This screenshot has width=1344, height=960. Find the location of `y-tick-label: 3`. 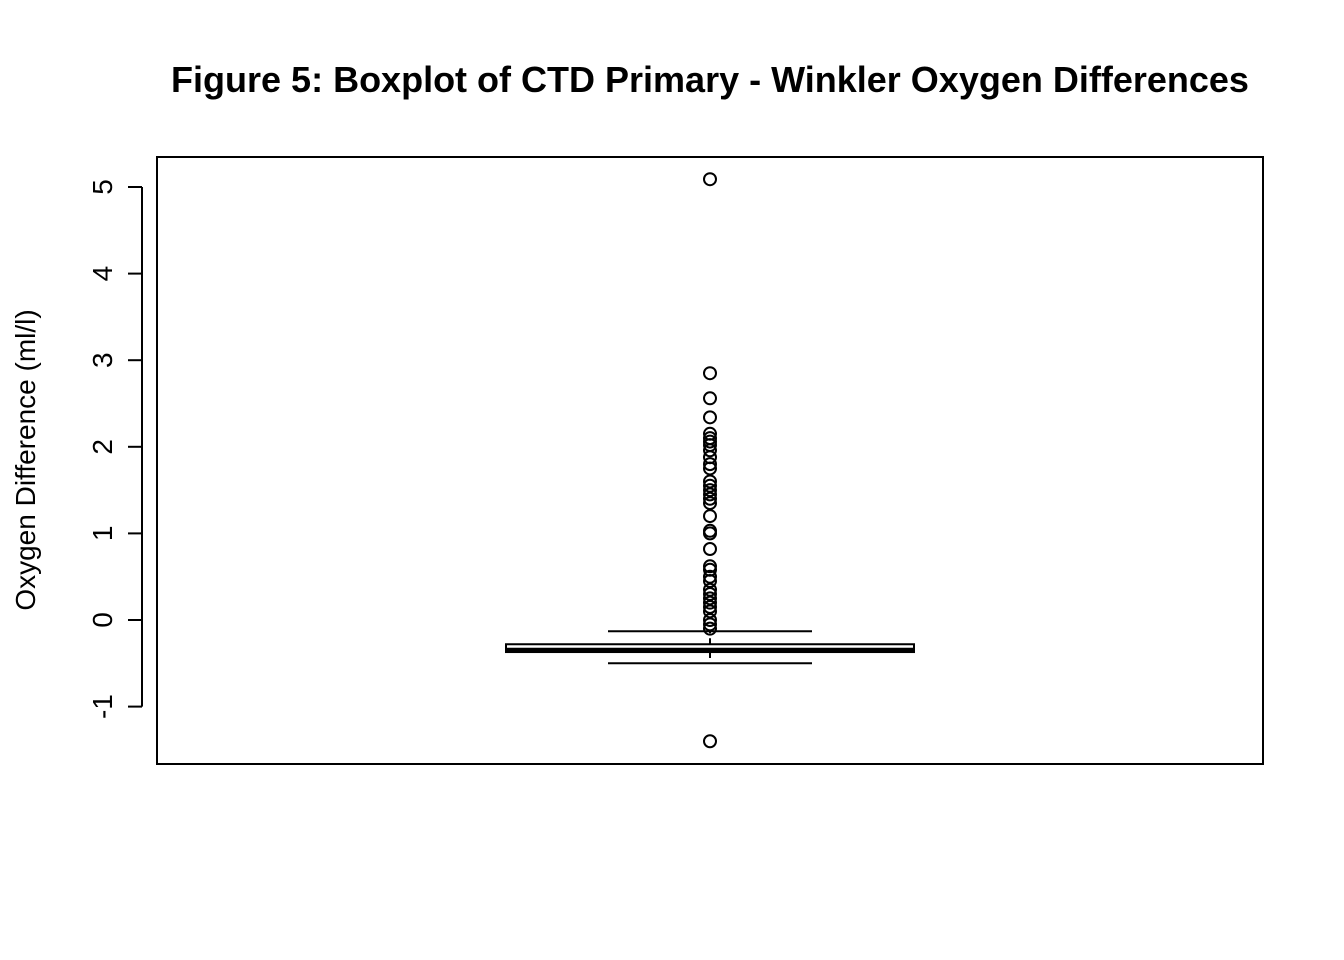

y-tick-label: 3 is located at coordinates (102, 360).